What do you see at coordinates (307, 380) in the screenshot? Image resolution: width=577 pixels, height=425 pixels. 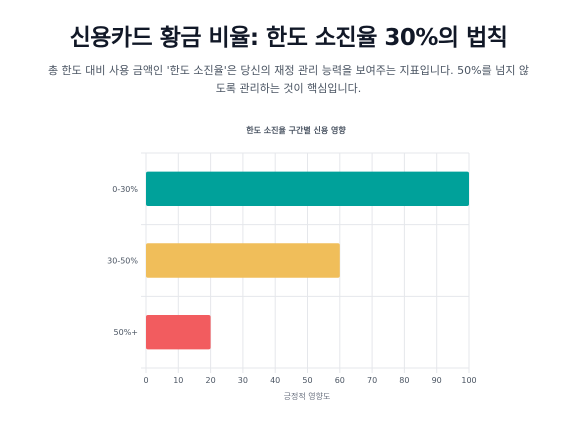 I see `x-tick-label: 50` at bounding box center [307, 380].